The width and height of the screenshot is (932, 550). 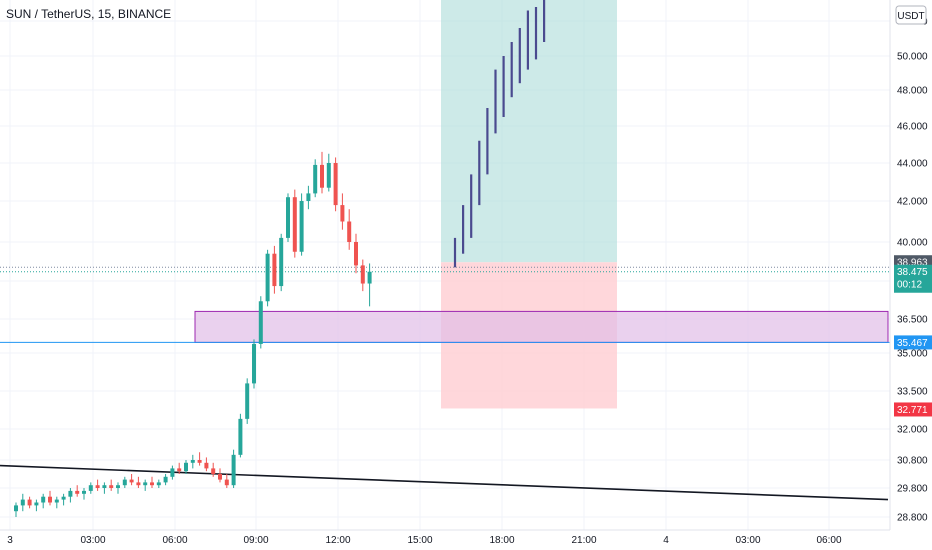 What do you see at coordinates (912, 430) in the screenshot?
I see `price-tick-label: 32.000` at bounding box center [912, 430].